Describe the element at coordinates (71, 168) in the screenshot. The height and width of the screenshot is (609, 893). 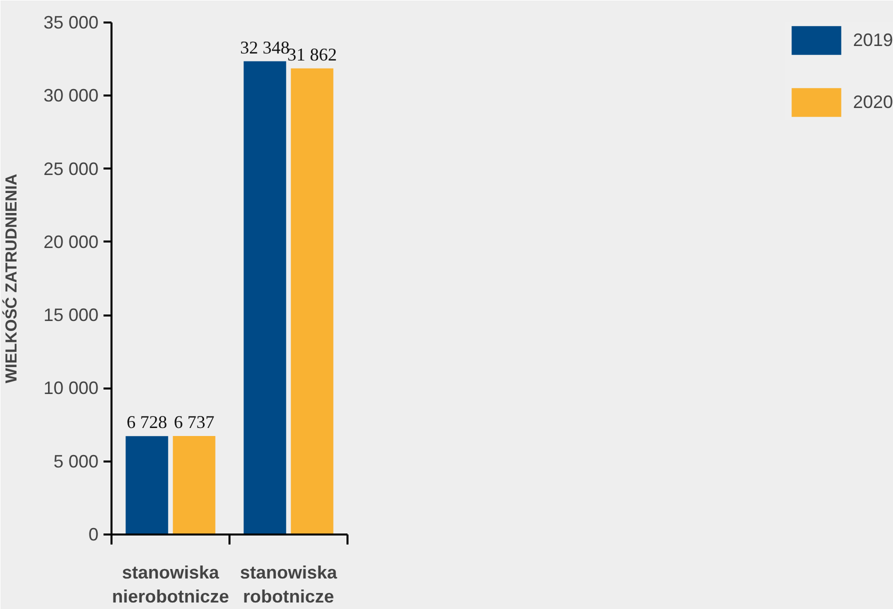
I see `y-tick-label: 25 000` at that location.